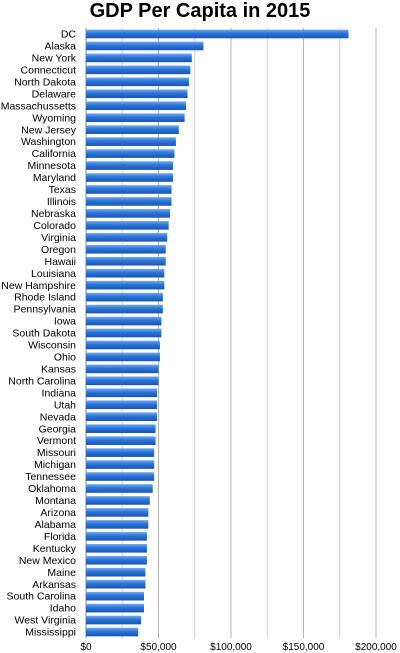 The width and height of the screenshot is (400, 653). What do you see at coordinates (58, 417) in the screenshot?
I see `category-label: Nevada` at bounding box center [58, 417].